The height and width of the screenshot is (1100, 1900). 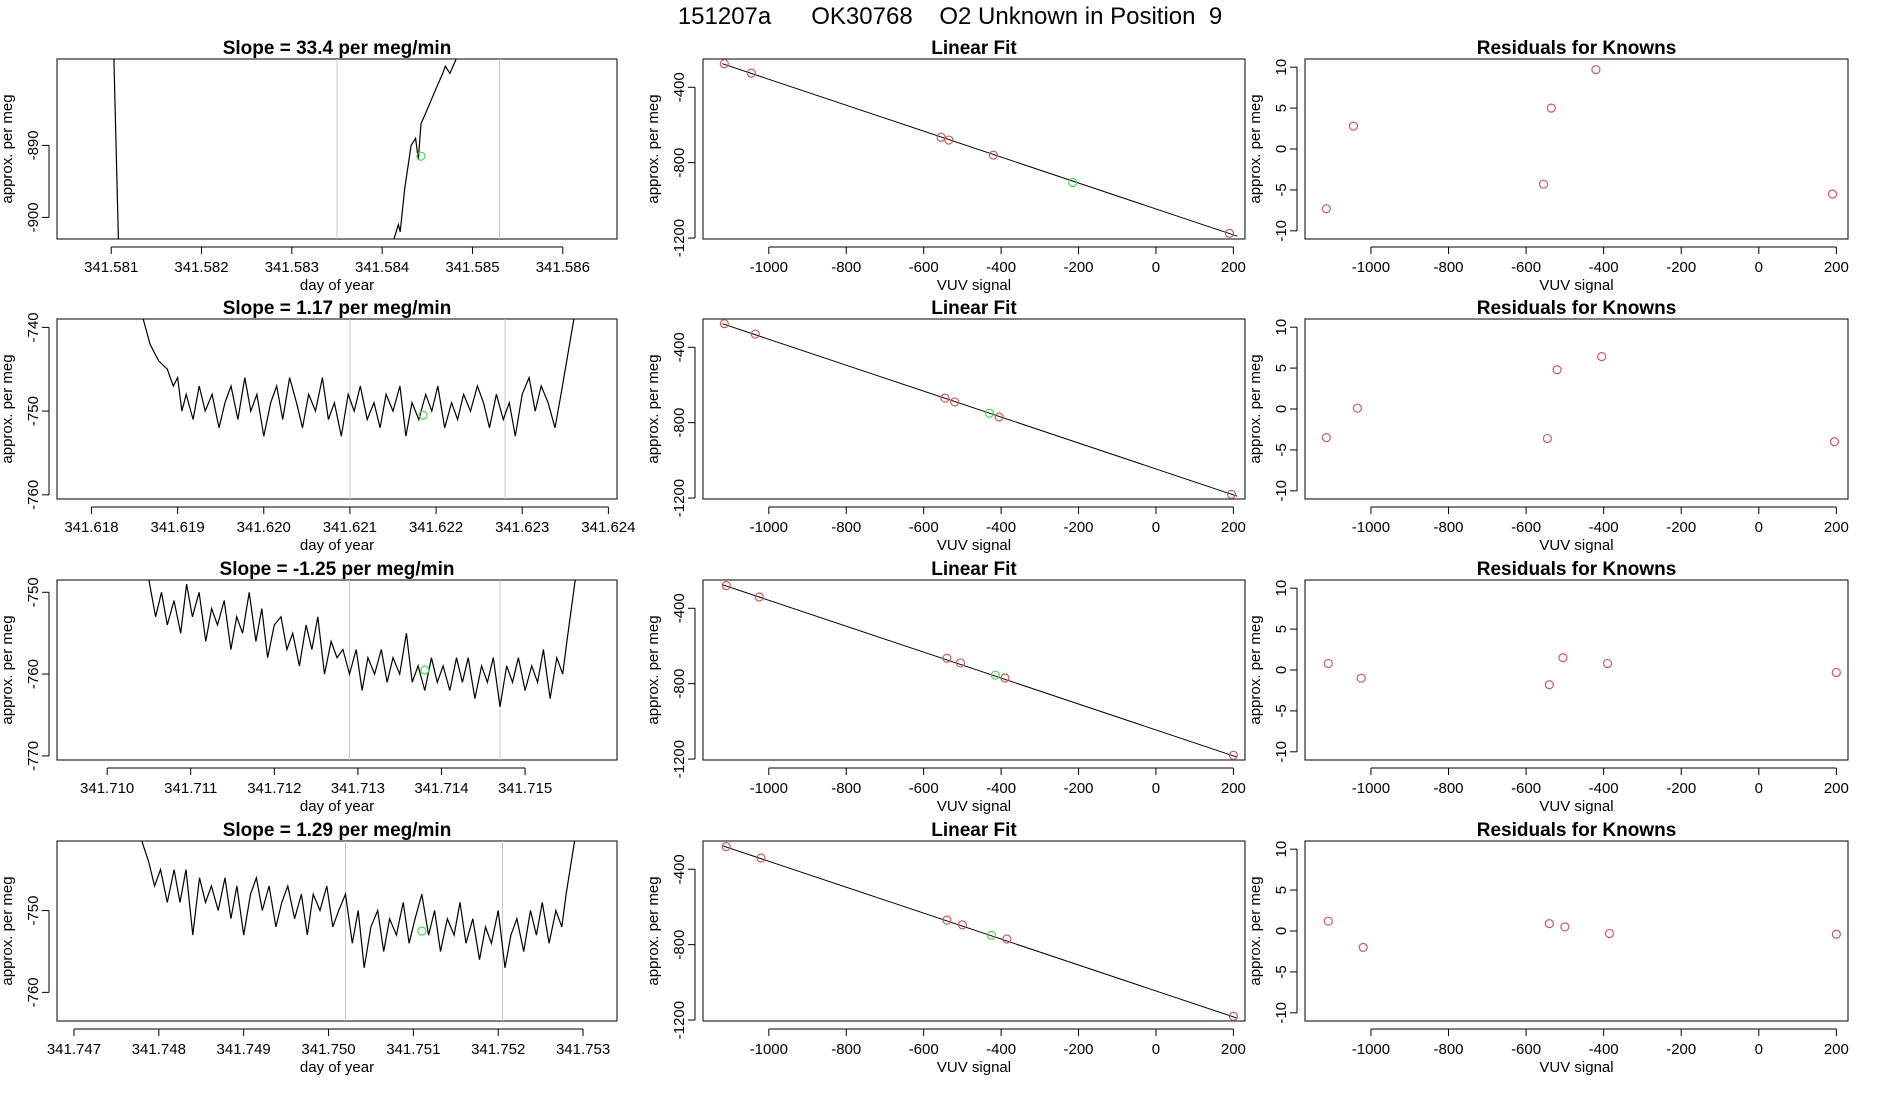 I want to click on x-tick-label: 341.748, so click(x=159, y=1049).